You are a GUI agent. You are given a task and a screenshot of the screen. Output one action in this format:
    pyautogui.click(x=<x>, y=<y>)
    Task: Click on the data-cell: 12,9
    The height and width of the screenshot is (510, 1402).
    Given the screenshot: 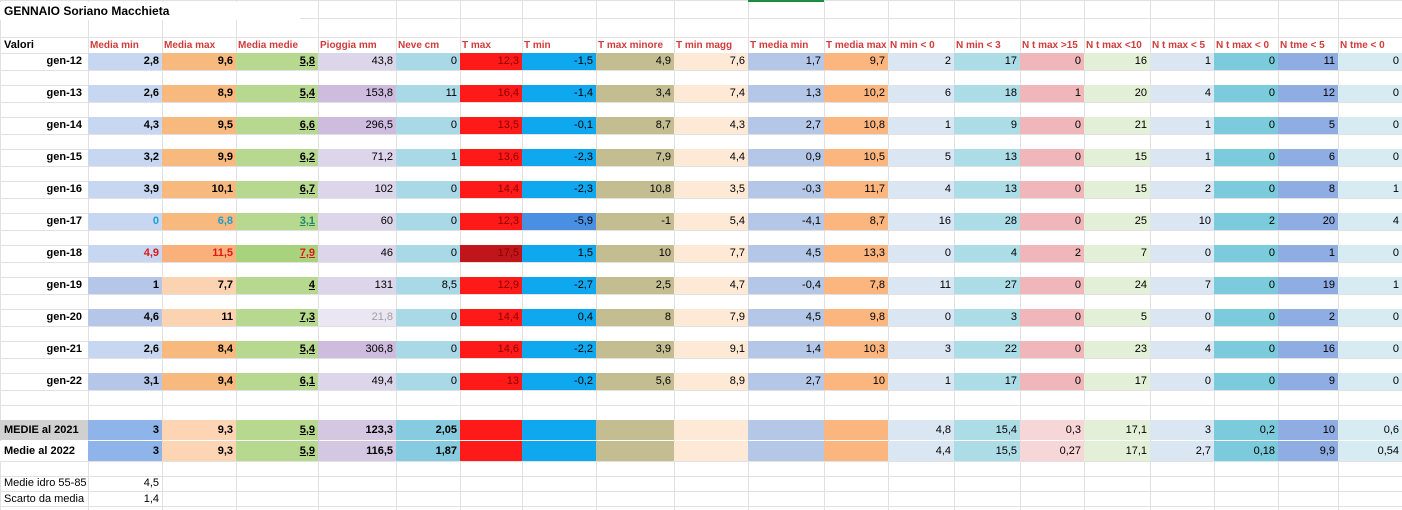 What is the action you would take?
    pyautogui.click(x=491, y=285)
    